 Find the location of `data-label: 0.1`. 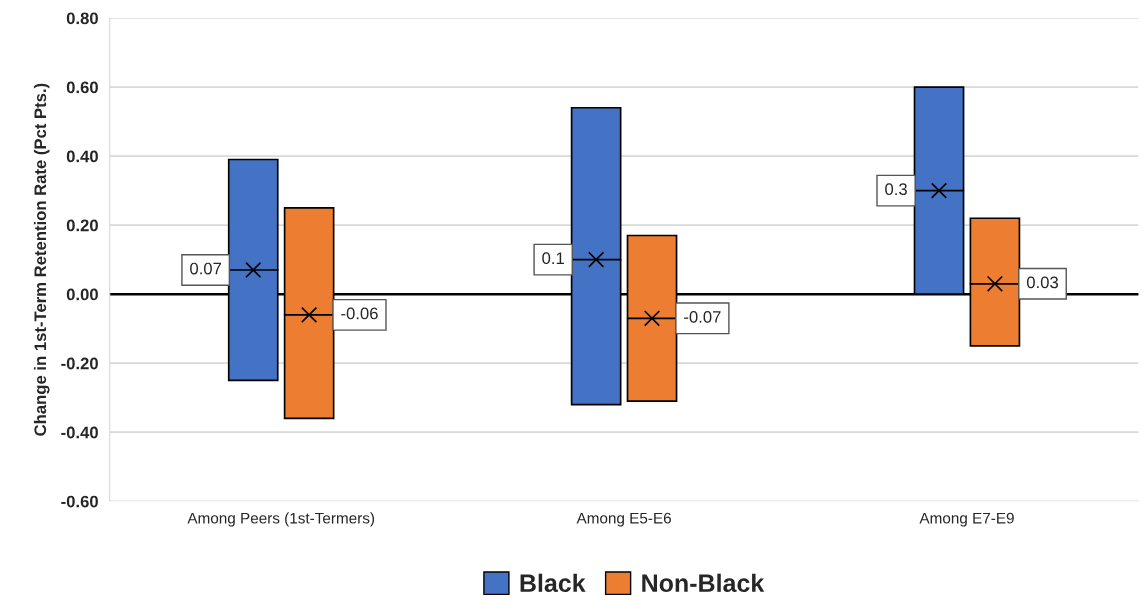

data-label: 0.1 is located at coordinates (553, 258).